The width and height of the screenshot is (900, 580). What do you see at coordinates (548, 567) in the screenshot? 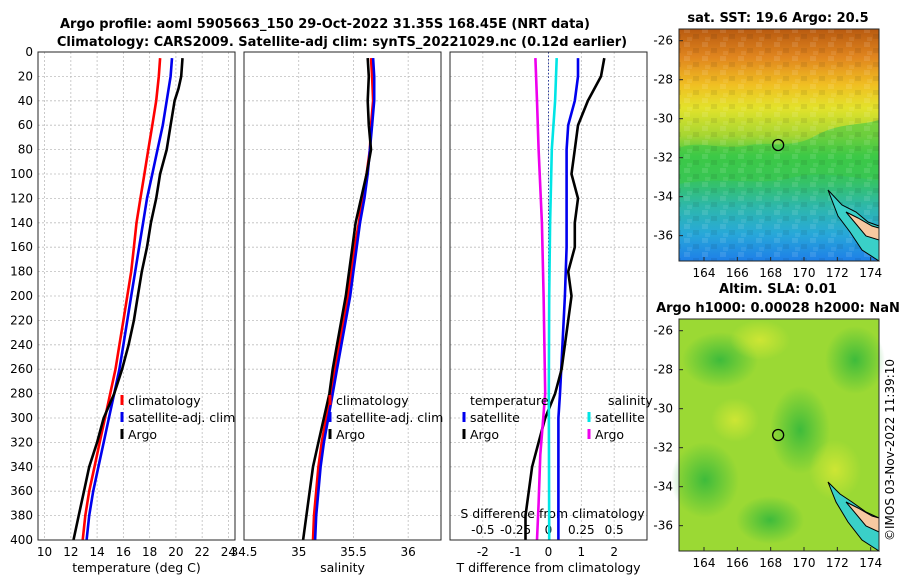
I see `difference-x-axis-label: T difference from climatology` at bounding box center [548, 567].